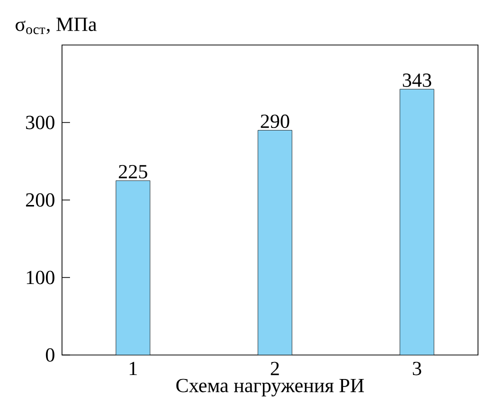 This screenshot has width=487, height=417. I want to click on y-tick-label: 100, so click(40, 277).